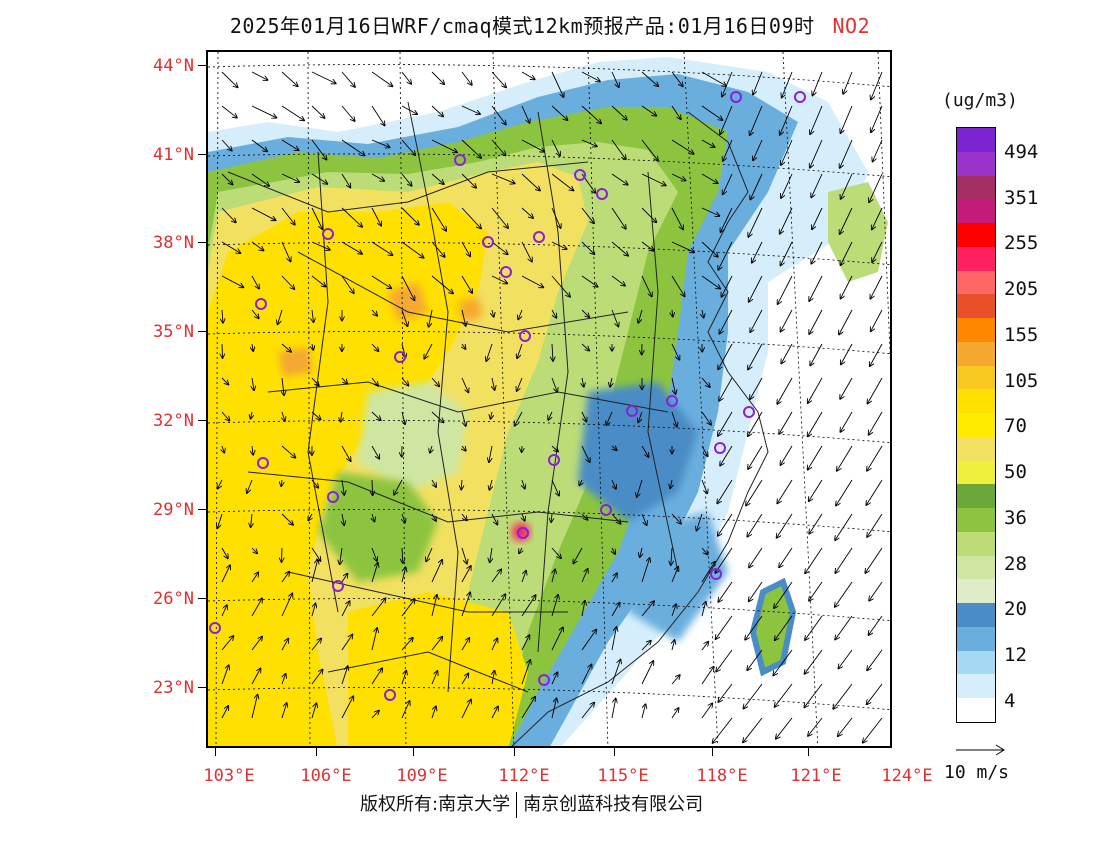 Image resolution: width=1100 pixels, height=850 pixels. I want to click on wind-reference-label: 10 m/s, so click(977, 772).